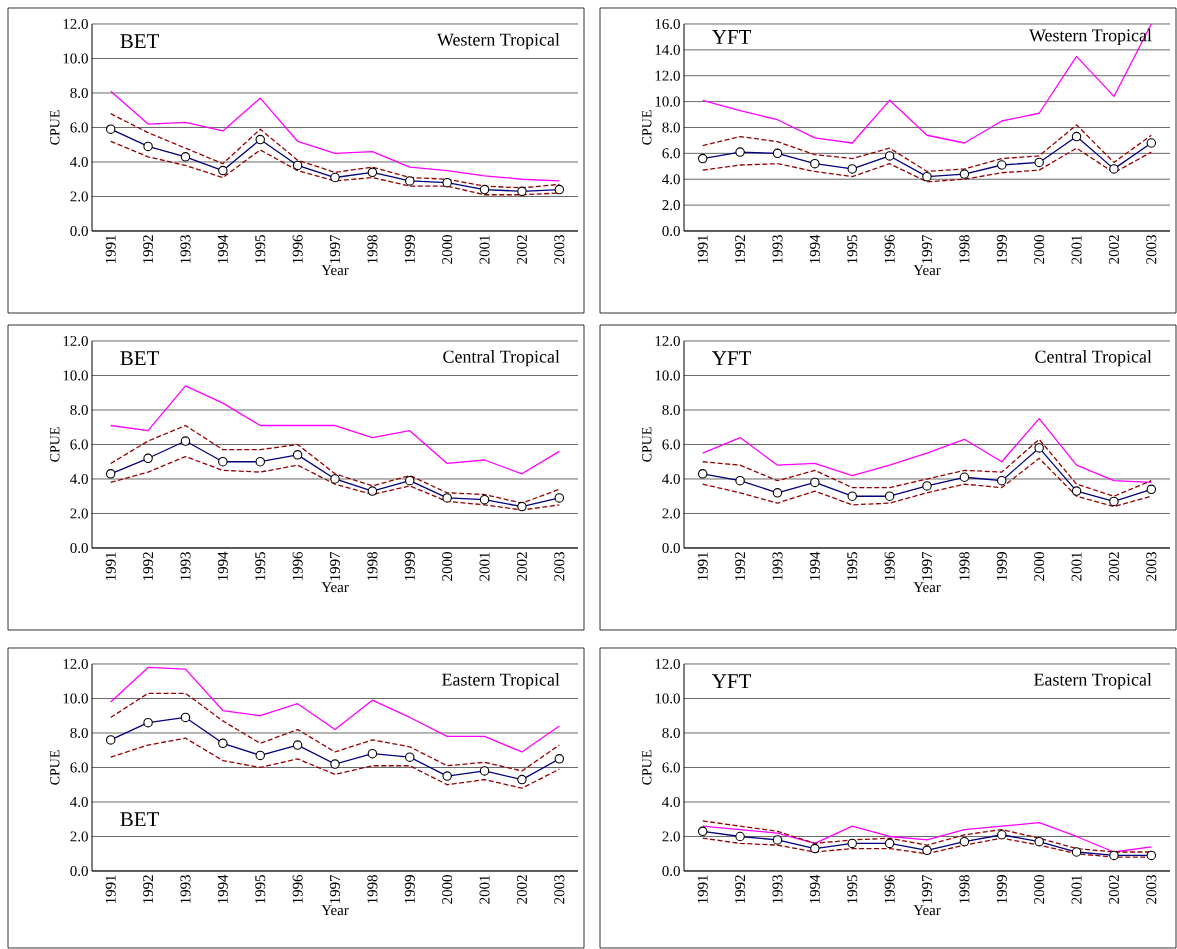 The height and width of the screenshot is (949, 1177). I want to click on y-tick-label: 16.0, so click(667, 24).